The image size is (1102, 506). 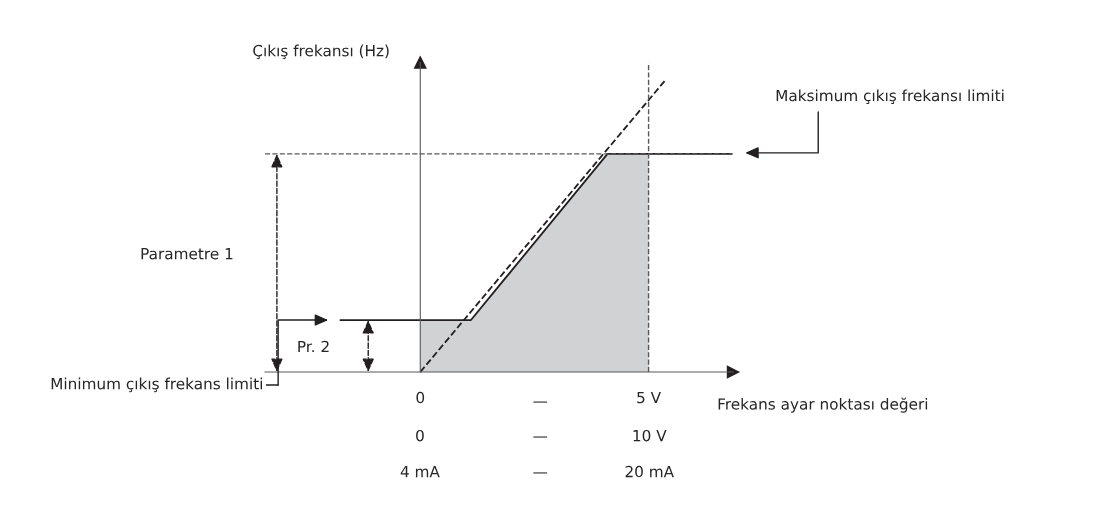 What do you see at coordinates (890, 97) in the screenshot?
I see `text: Maksimum çıkış frekansı limiti` at bounding box center [890, 97].